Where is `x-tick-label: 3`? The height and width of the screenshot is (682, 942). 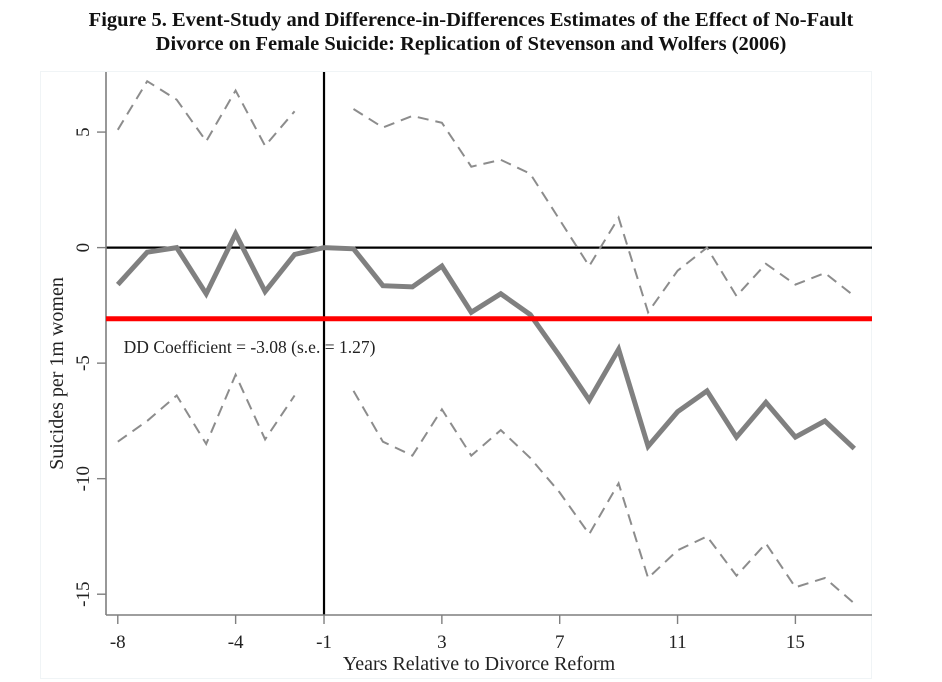 x-tick-label: 3 is located at coordinates (442, 642).